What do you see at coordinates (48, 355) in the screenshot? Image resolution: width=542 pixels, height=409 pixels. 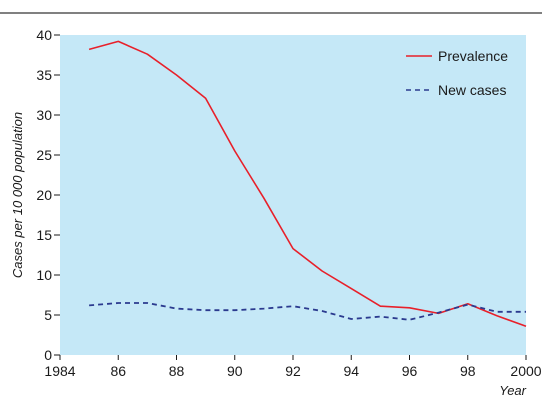 I see `y-tick-label: 0` at bounding box center [48, 355].